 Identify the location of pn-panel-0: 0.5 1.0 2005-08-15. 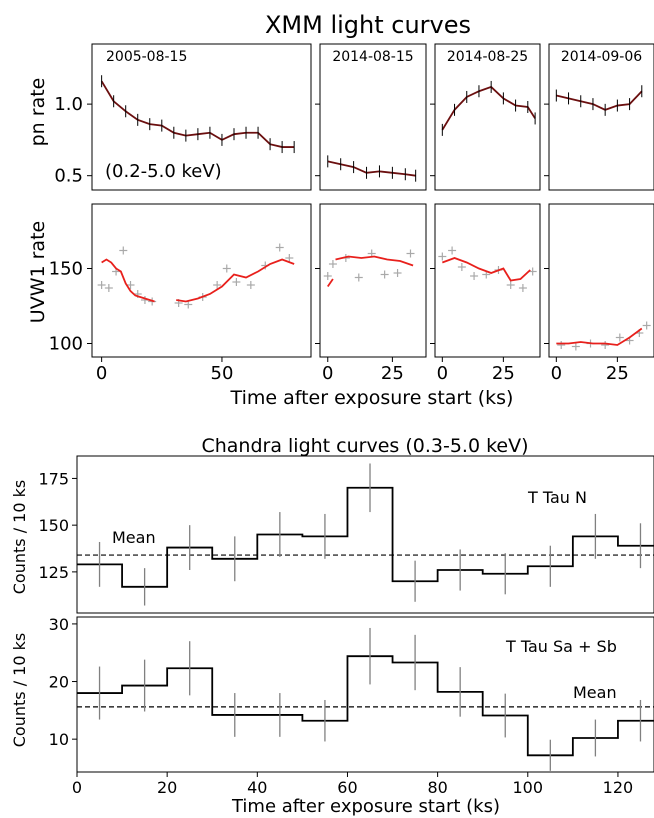
(183, 117).